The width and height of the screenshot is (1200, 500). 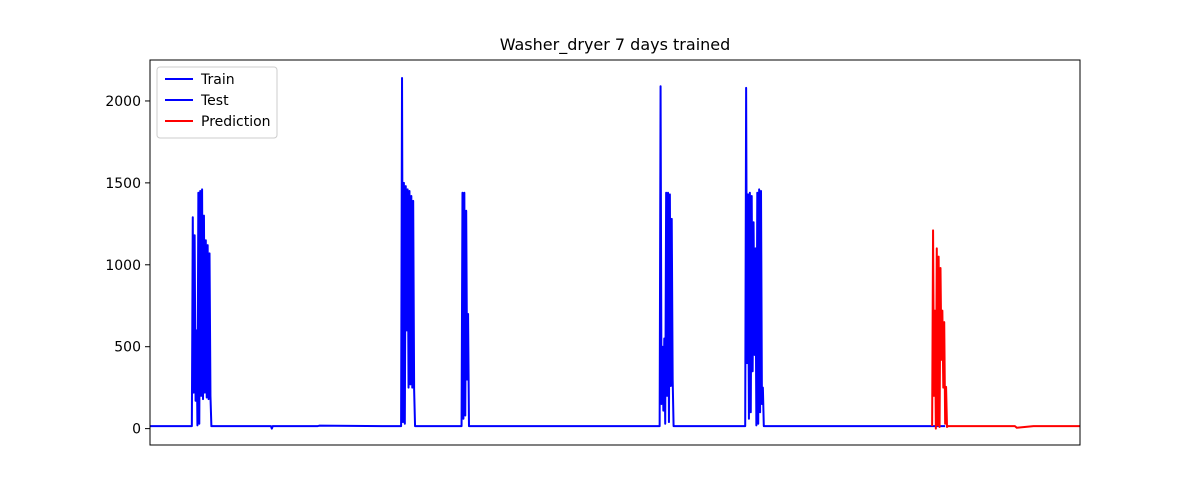 What do you see at coordinates (136, 430) in the screenshot?
I see `y-tick-label: 0` at bounding box center [136, 430].